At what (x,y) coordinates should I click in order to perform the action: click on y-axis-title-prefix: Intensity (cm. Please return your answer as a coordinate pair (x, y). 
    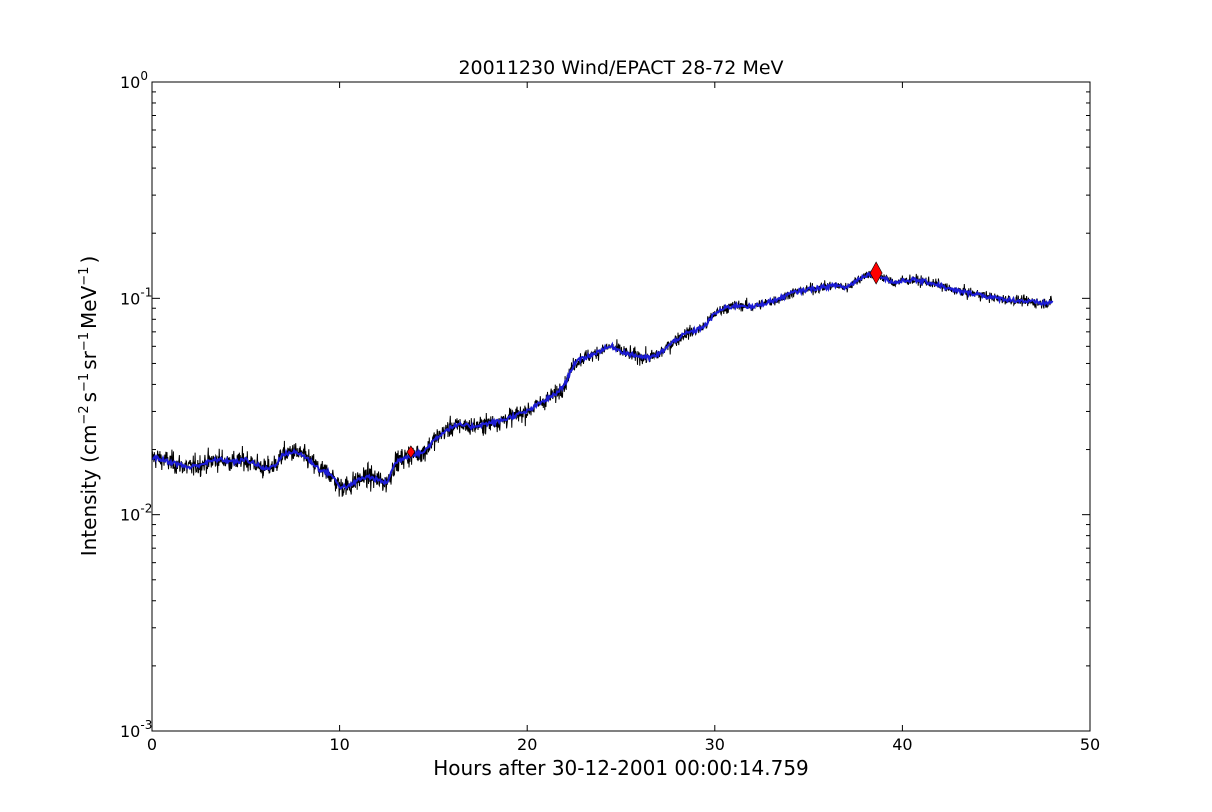
    Looking at the image, I should click on (89, 491).